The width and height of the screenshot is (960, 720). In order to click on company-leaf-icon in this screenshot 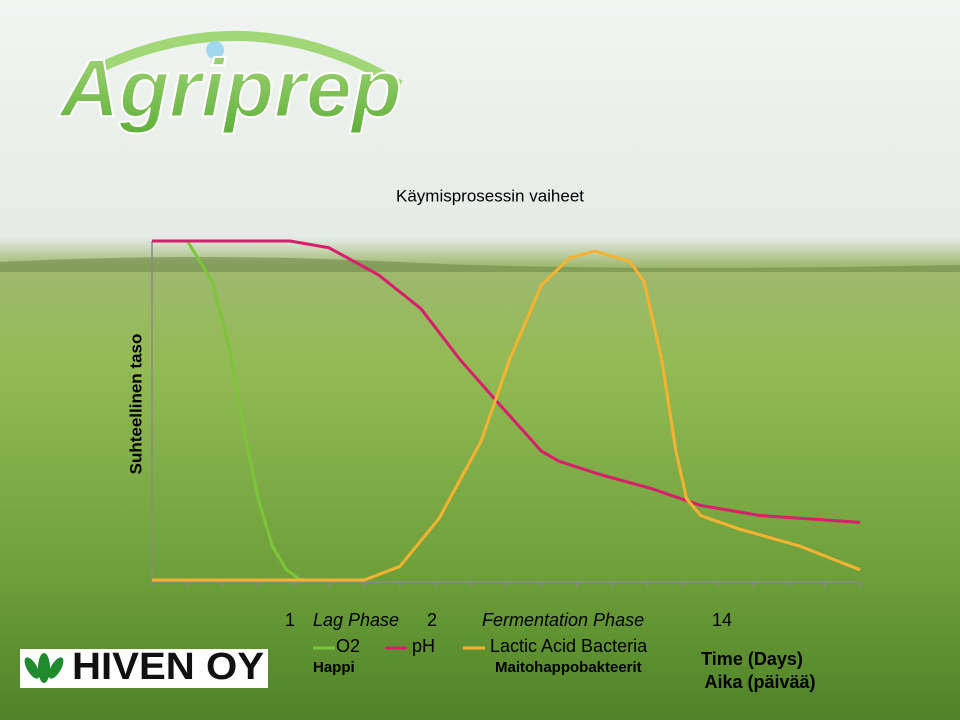, I will do `click(44, 668)`.